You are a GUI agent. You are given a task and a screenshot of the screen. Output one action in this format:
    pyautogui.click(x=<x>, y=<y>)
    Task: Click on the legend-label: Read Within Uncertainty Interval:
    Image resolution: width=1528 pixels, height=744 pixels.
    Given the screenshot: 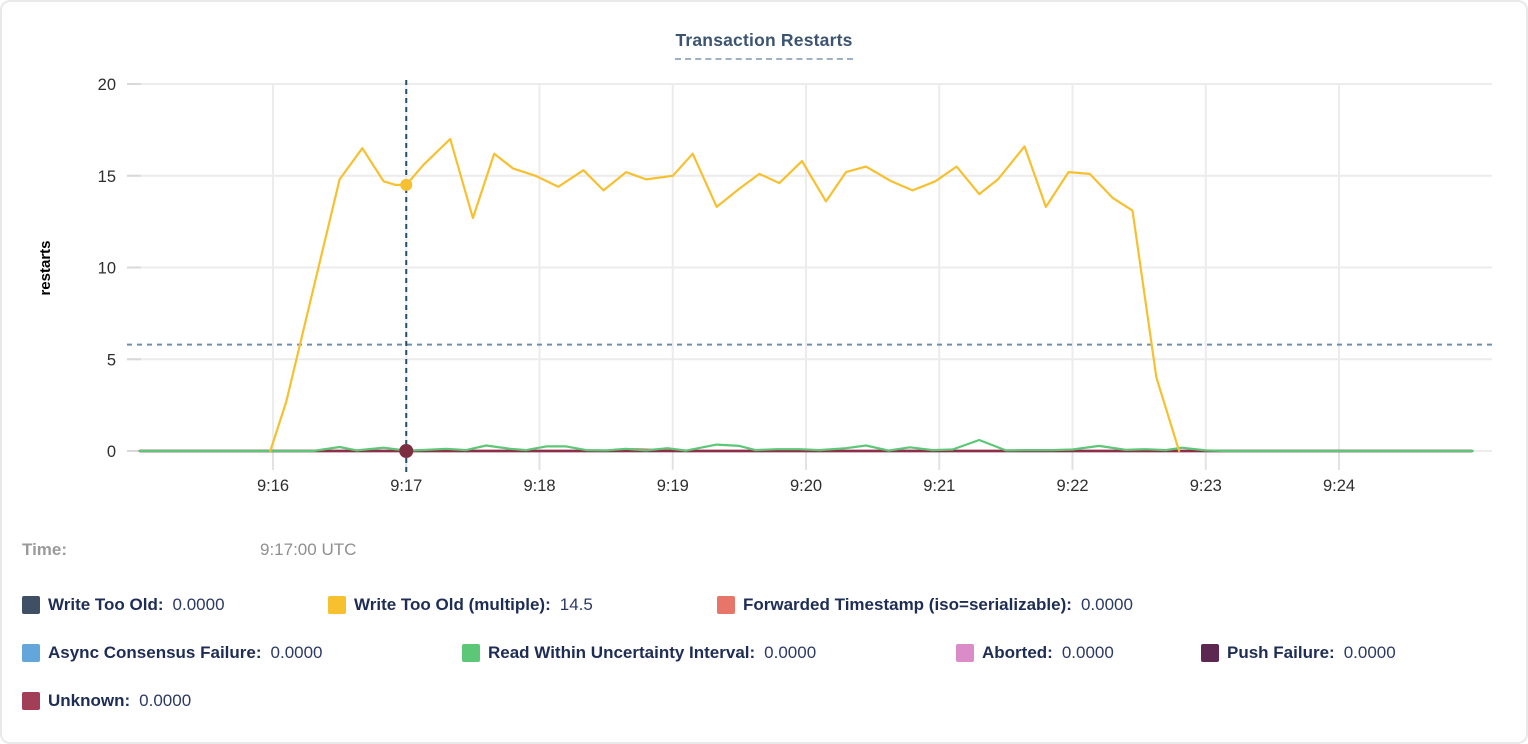 What is the action you would take?
    pyautogui.click(x=622, y=652)
    